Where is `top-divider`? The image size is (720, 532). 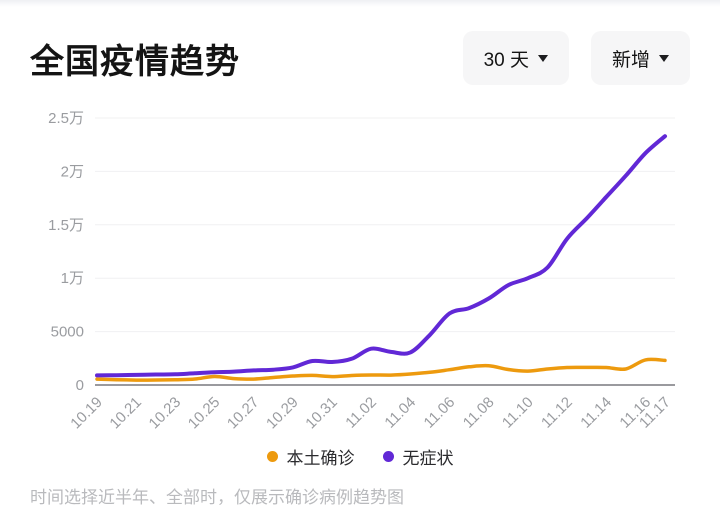 top-divider is located at coordinates (360, 3).